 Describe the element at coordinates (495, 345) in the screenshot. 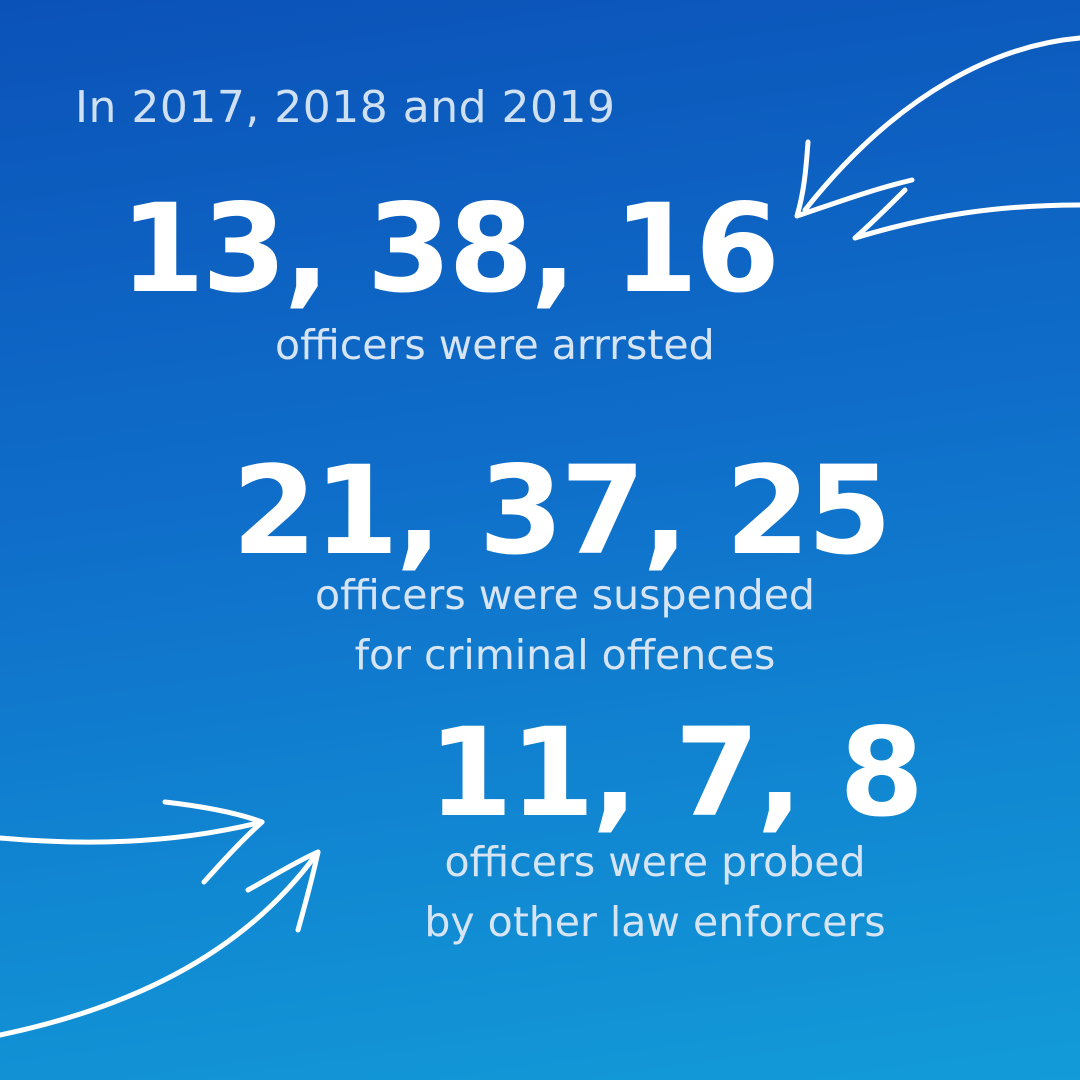

I see `stat-caption-arrested: officers were arrrsted` at that location.